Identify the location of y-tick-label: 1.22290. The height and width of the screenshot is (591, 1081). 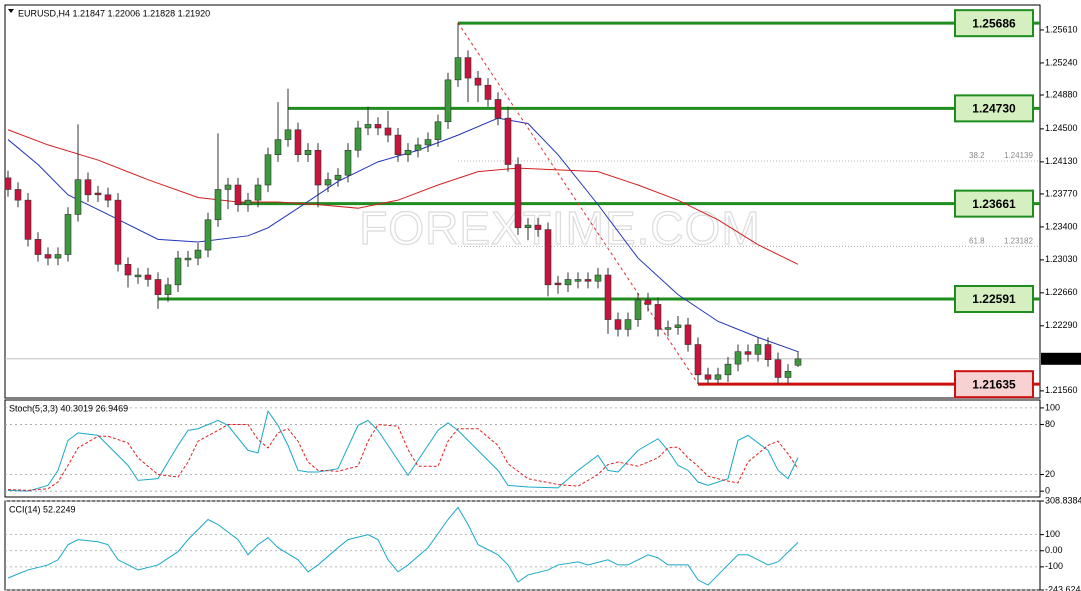
(1061, 325).